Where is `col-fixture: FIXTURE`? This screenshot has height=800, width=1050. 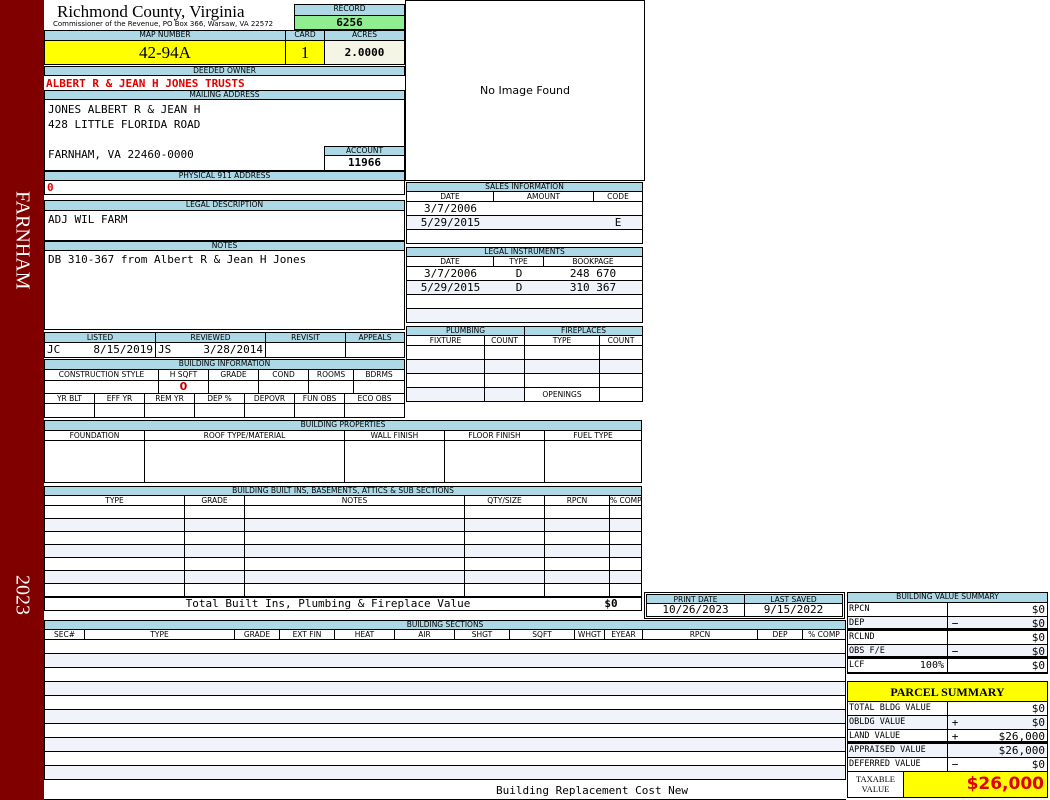
col-fixture: FIXTURE is located at coordinates (446, 340).